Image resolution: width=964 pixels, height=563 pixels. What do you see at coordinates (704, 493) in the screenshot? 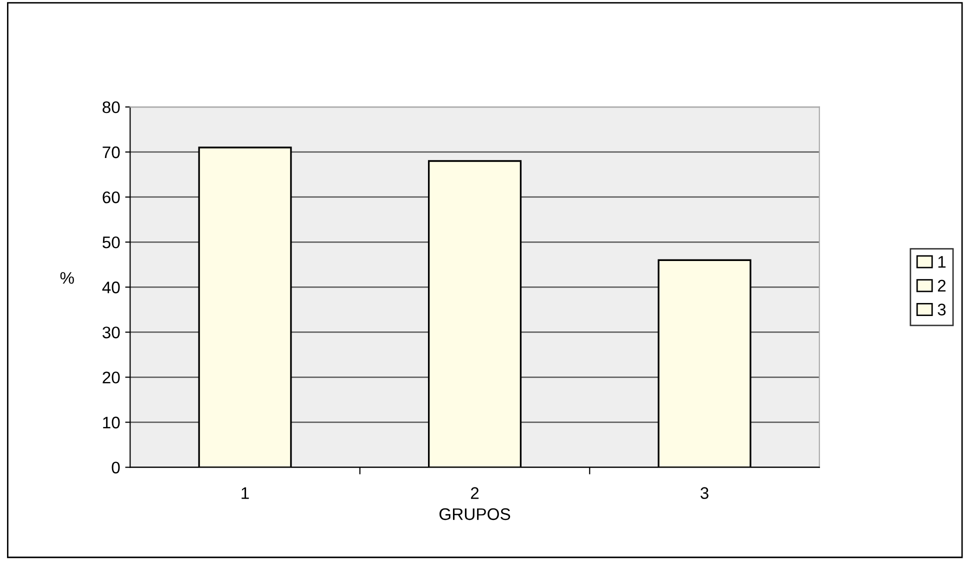
I see `x-tick-label: 3` at bounding box center [704, 493].